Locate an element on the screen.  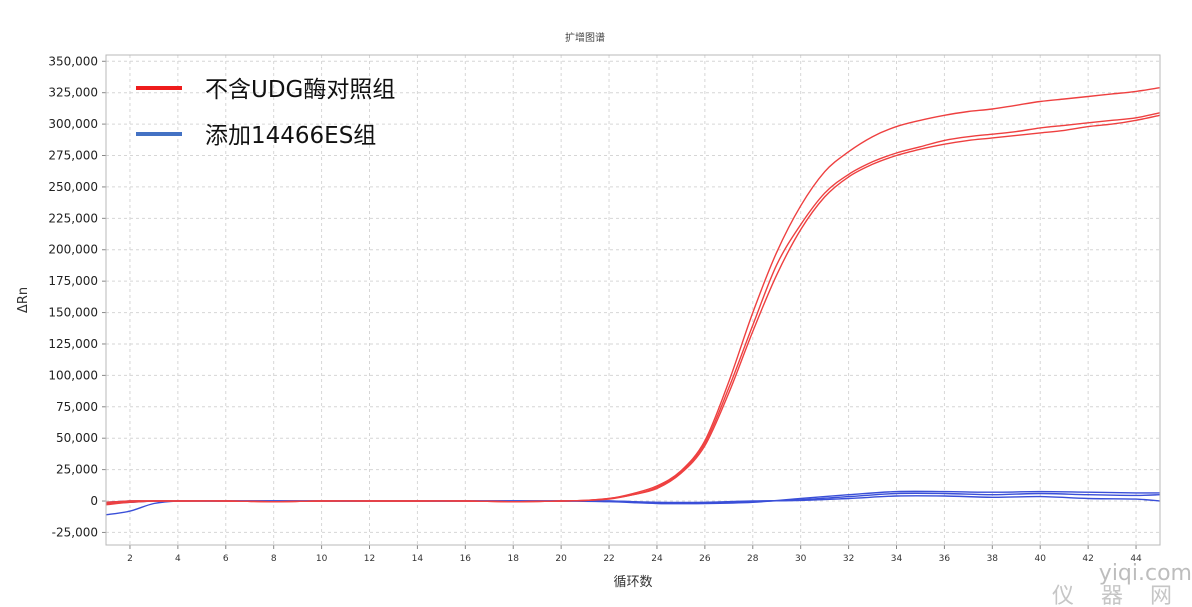
x-tick-label: 6 is located at coordinates (226, 559).